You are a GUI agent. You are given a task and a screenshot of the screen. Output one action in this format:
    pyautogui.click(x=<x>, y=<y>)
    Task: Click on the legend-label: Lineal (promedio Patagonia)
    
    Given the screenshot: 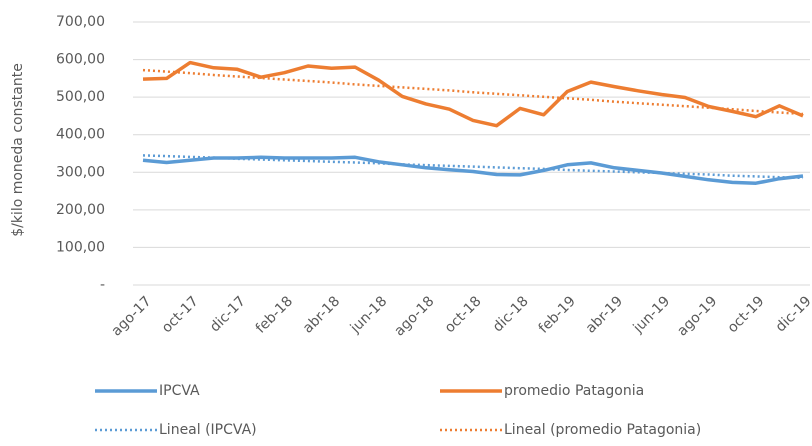 What is the action you would take?
    pyautogui.click(x=602, y=430)
    